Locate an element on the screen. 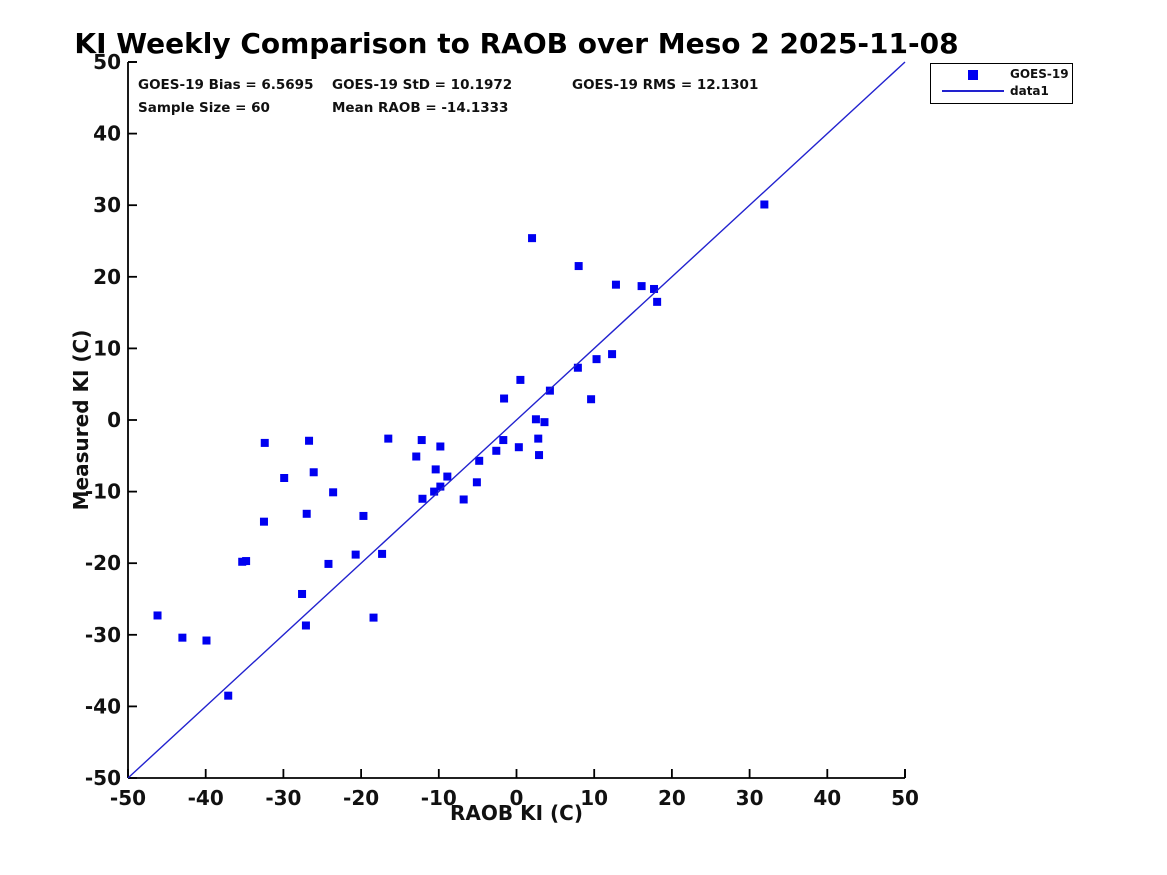  x-tick-label: -50 is located at coordinates (128, 798).